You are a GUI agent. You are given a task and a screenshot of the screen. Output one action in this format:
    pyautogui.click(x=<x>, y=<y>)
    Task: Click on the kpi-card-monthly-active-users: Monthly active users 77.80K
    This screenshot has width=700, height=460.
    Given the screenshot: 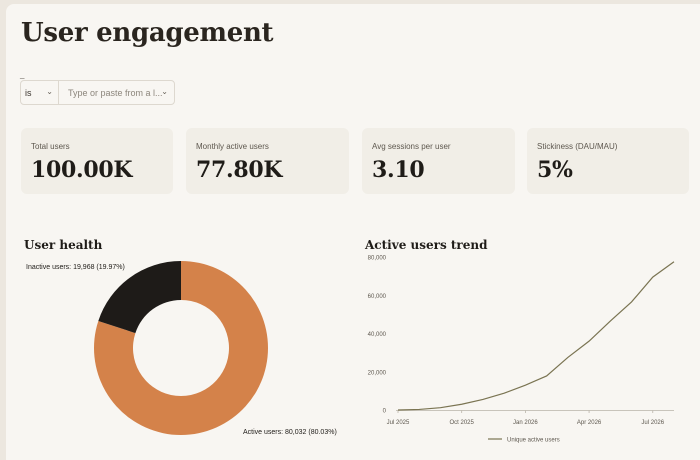 What is the action you would take?
    pyautogui.click(x=267, y=161)
    